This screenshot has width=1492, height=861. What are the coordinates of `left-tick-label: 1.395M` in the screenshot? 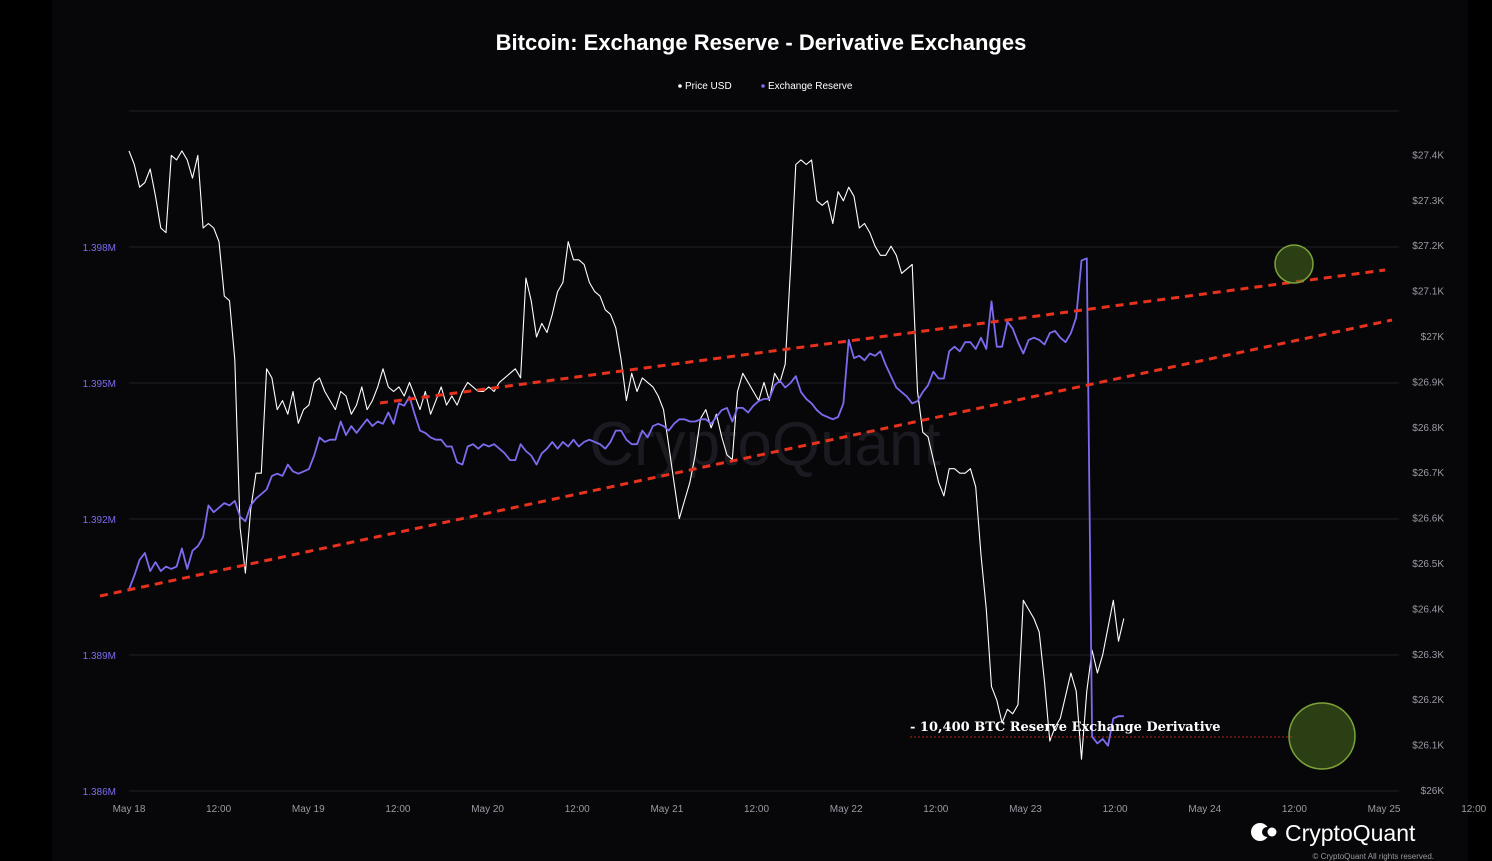 It's located at (99, 384).